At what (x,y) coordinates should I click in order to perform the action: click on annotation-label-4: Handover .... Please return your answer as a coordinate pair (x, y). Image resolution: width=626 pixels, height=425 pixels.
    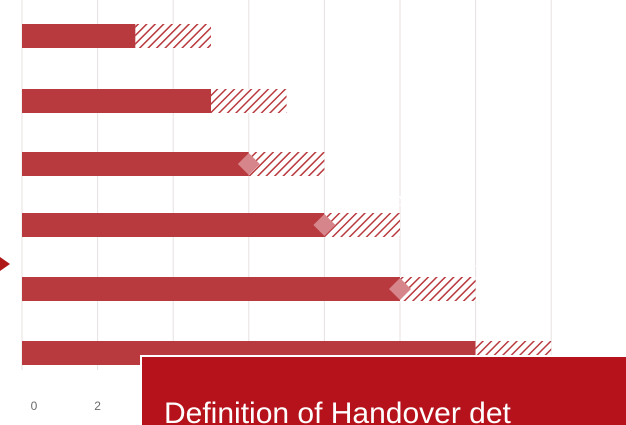
    Looking at the image, I should click on (441, 262).